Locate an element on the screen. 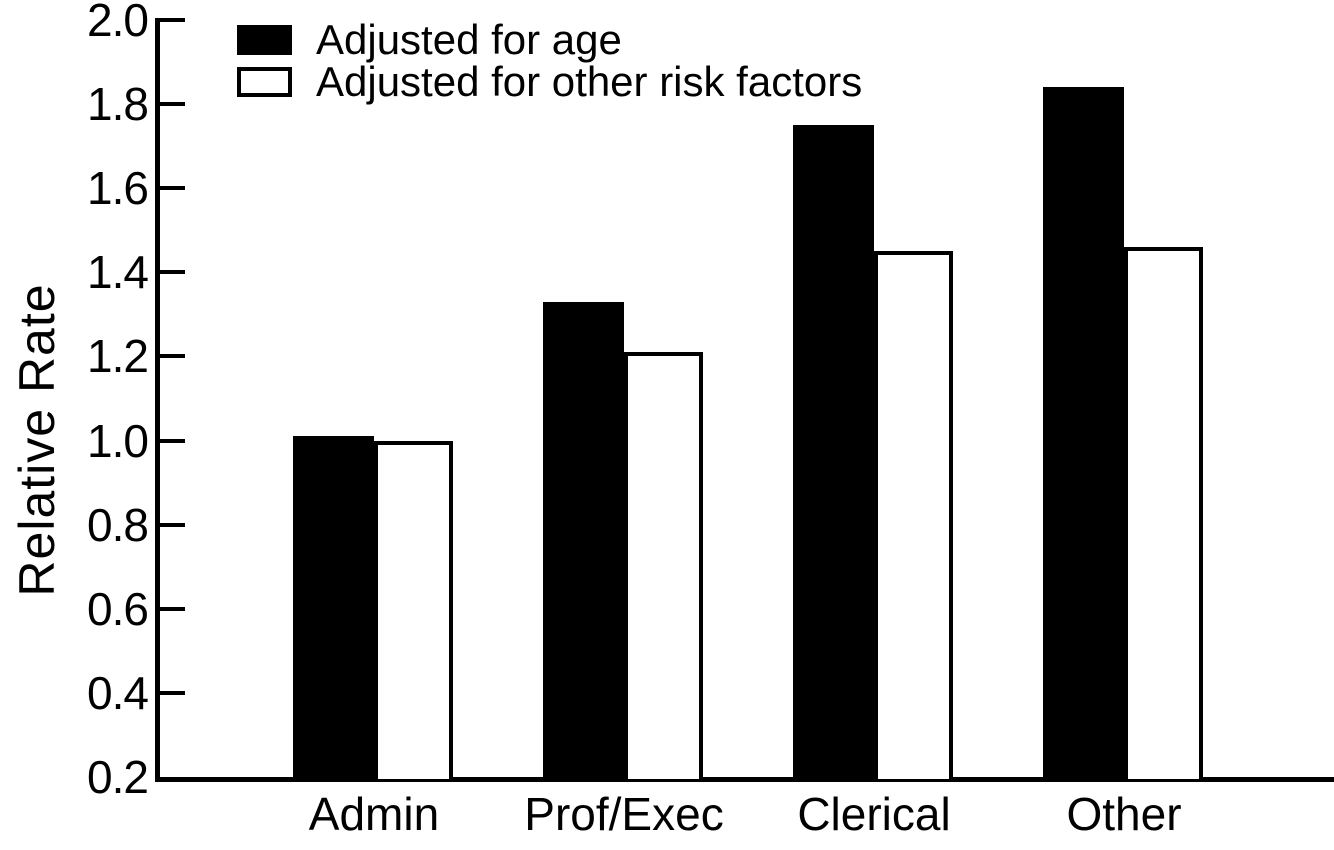 This screenshot has width=1334, height=850. x-axis-label-prof-exec: Prof/Exec is located at coordinates (624, 814).